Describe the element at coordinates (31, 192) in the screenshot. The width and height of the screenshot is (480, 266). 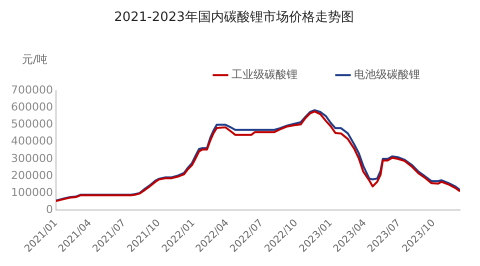
I see `y-tick-label: 100000` at that location.